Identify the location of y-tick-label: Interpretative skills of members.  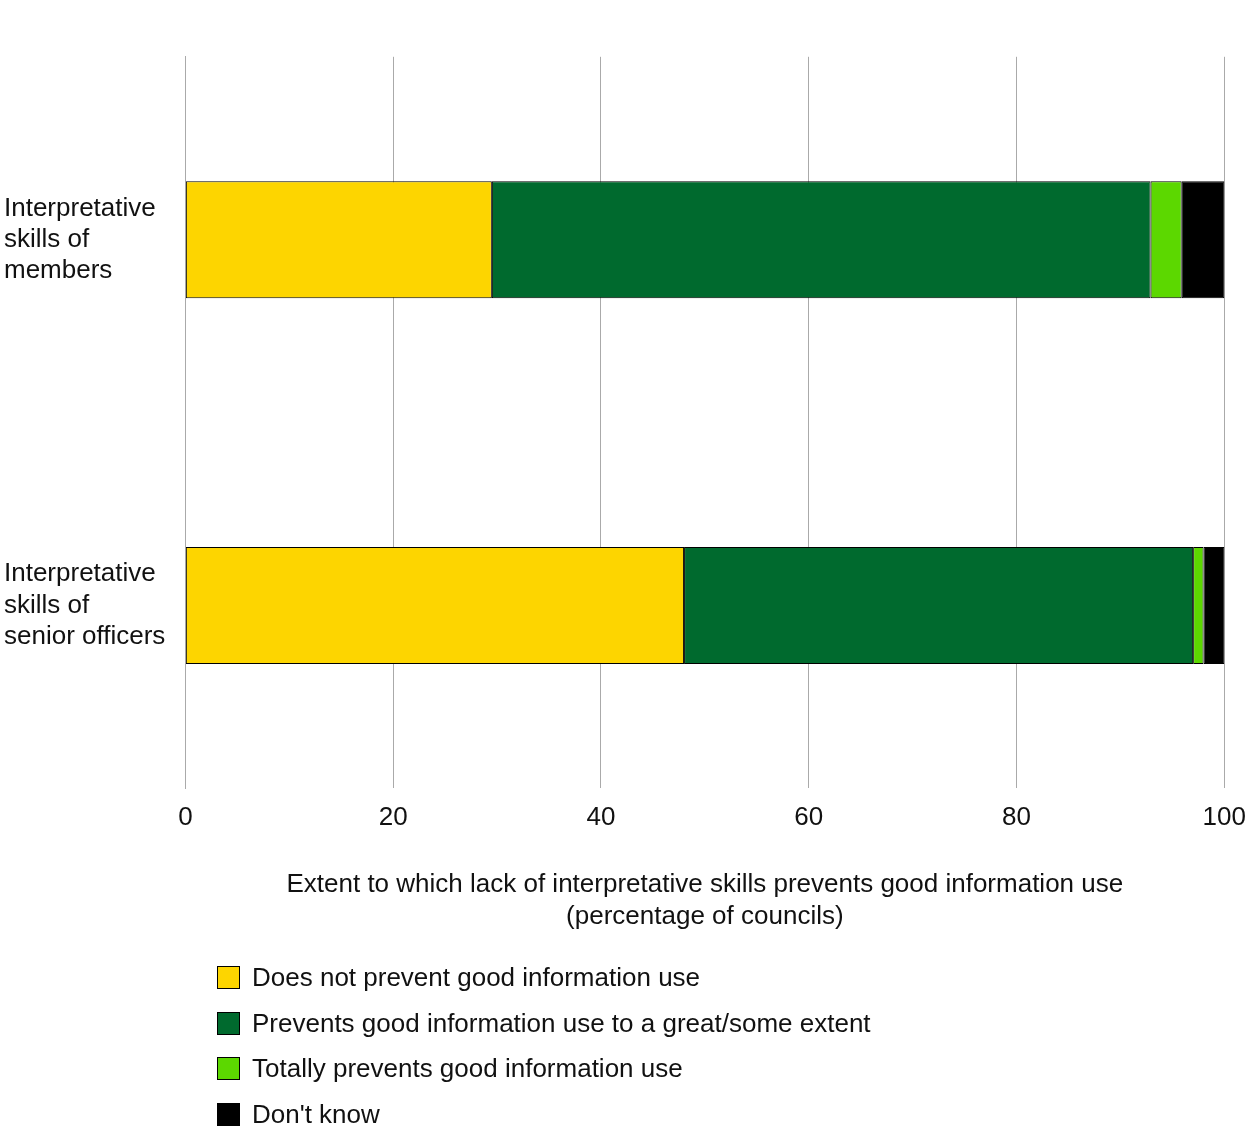
(80, 238).